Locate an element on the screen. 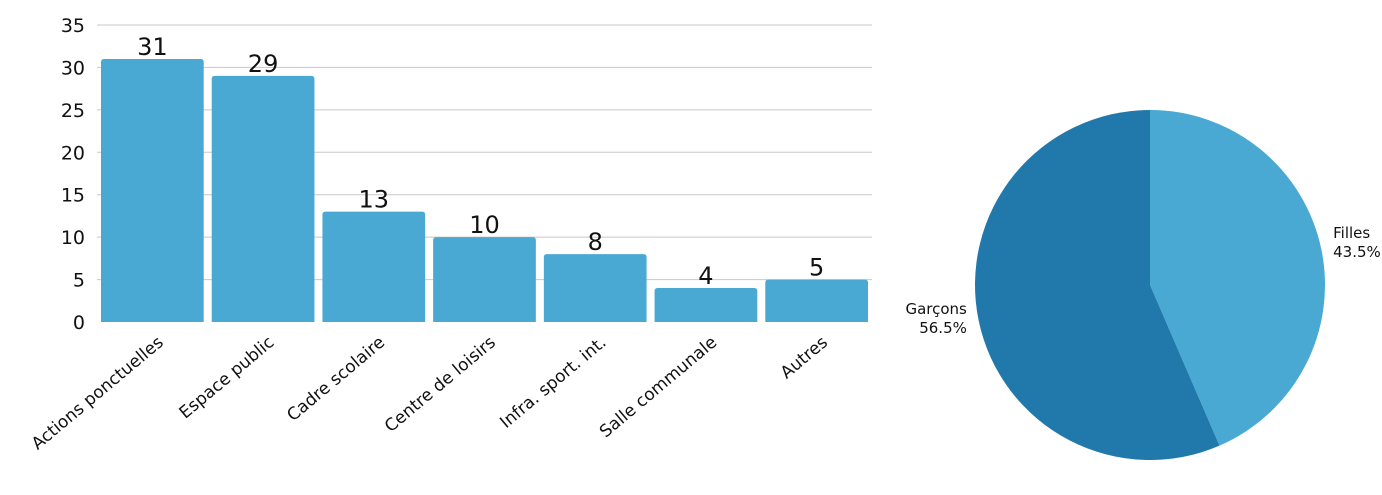 The width and height of the screenshot is (1382, 495). y-tick-label: 5 is located at coordinates (79, 281).